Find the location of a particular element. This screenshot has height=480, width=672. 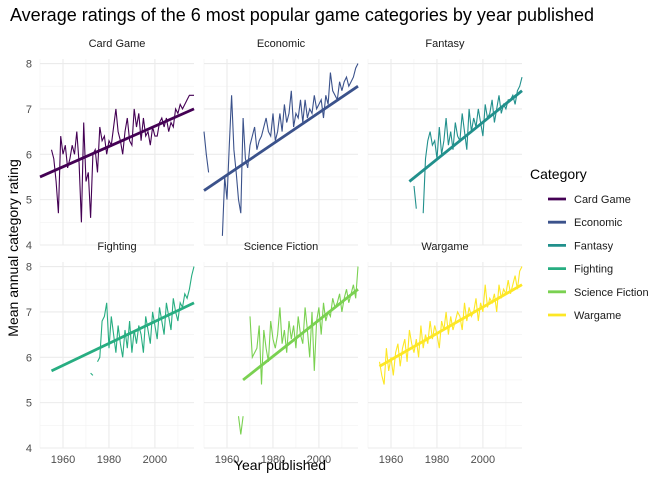

panel-science-fiction: Science Fiction 1960 1980 2000 is located at coordinates (281, 353).